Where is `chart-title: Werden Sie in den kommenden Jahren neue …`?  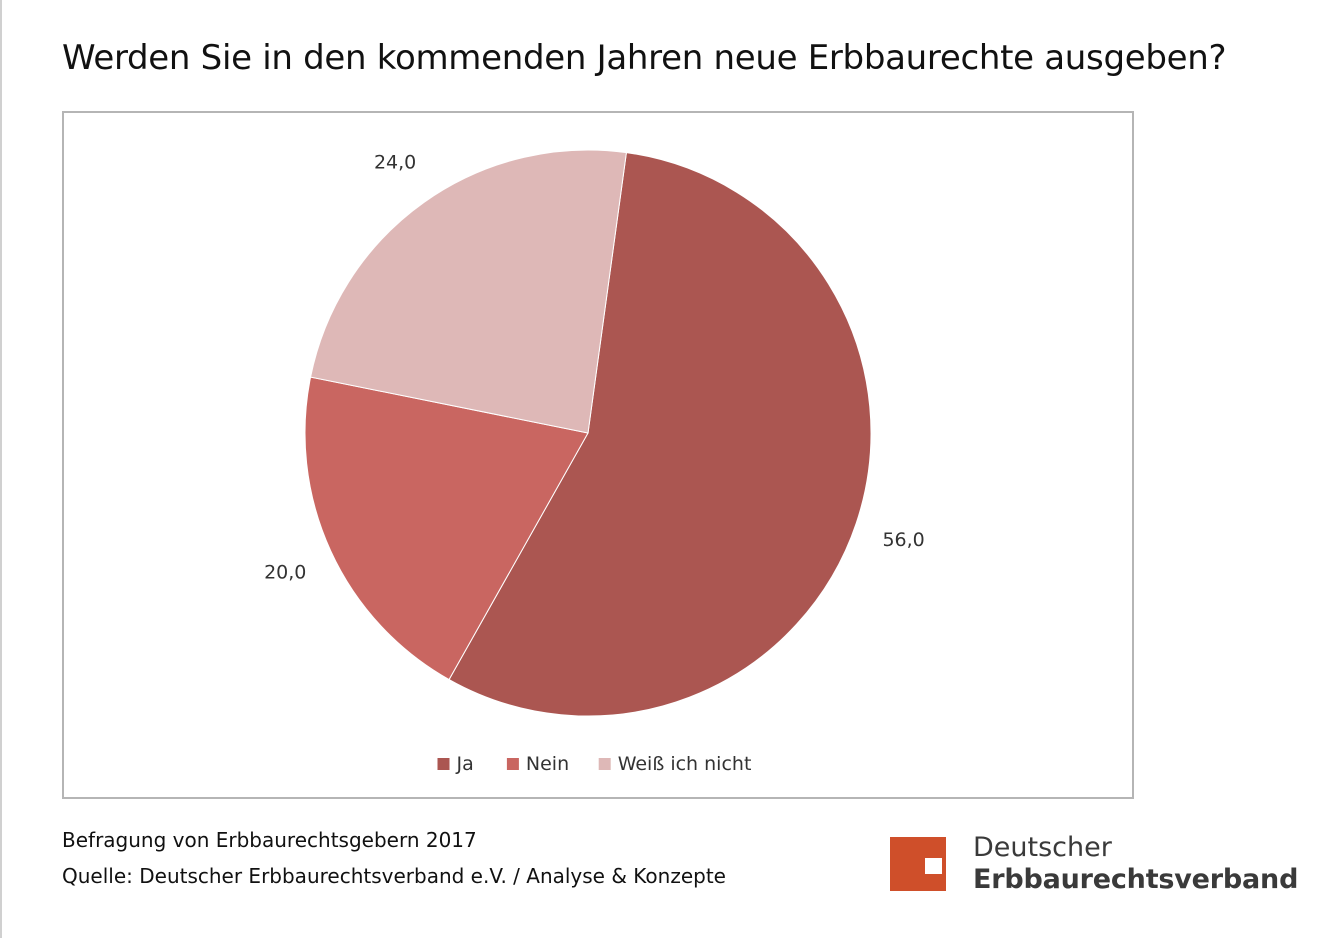
chart-title: Werden Sie in den kommenden Jahren neue … is located at coordinates (644, 58).